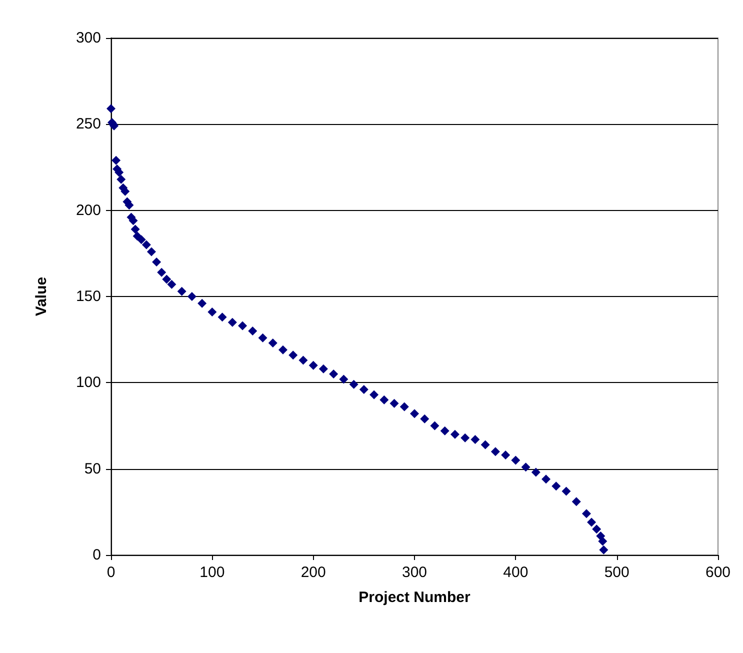 Image resolution: width=743 pixels, height=653 pixels. I want to click on x-tick-label: 600, so click(718, 572).